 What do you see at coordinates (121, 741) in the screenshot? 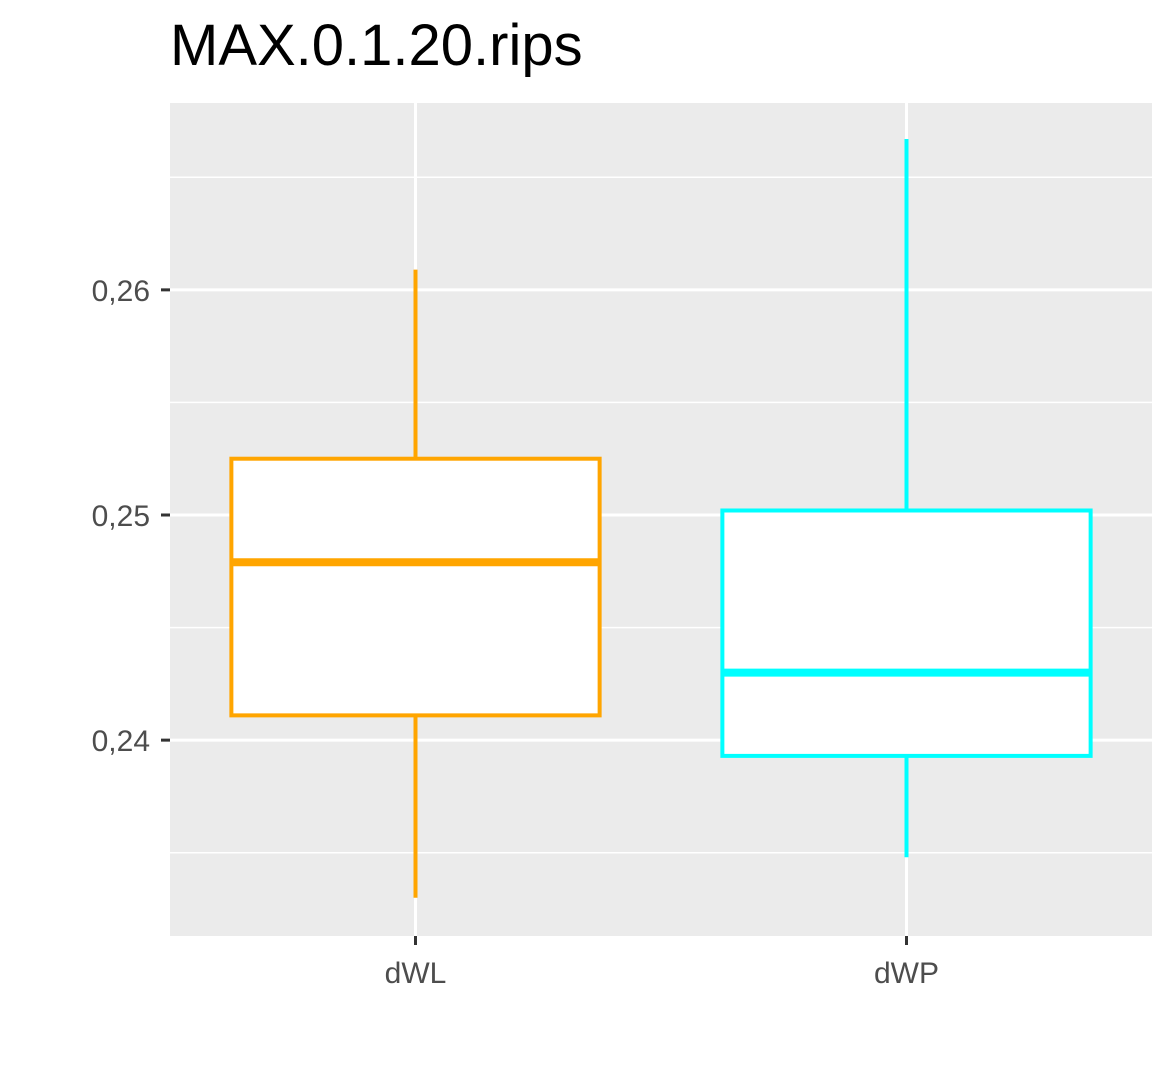
I see `y-tick-label: 0,24` at bounding box center [121, 741].